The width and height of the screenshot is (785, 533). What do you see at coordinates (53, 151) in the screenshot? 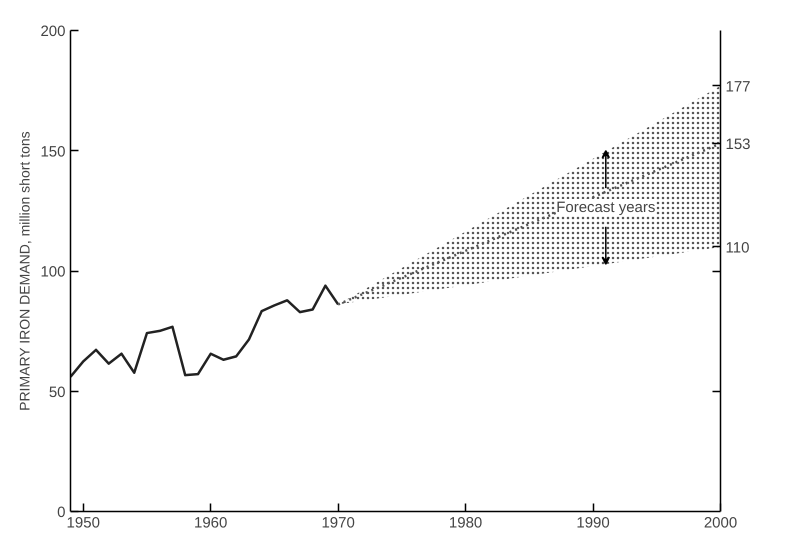
I see `y-tick-label: 150` at bounding box center [53, 151].